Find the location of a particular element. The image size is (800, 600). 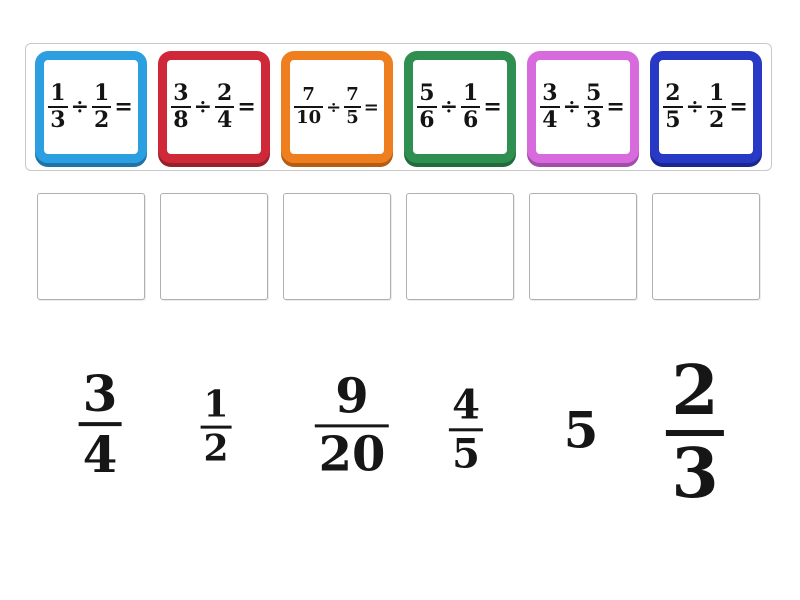

dividend-fraction: 1 3 is located at coordinates (58, 107).